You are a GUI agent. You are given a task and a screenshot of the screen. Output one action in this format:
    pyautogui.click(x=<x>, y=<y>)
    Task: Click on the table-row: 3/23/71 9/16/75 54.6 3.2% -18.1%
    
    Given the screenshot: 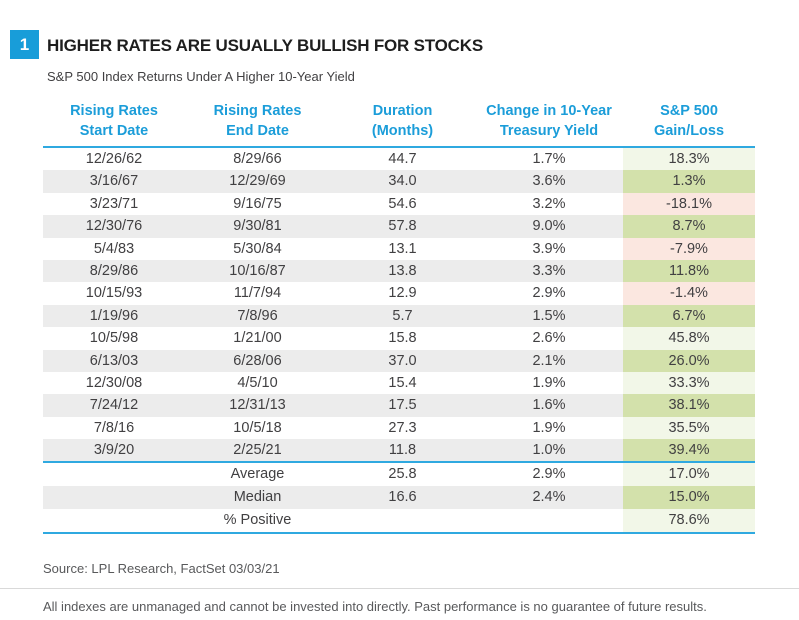 What is the action you would take?
    pyautogui.click(x=399, y=204)
    